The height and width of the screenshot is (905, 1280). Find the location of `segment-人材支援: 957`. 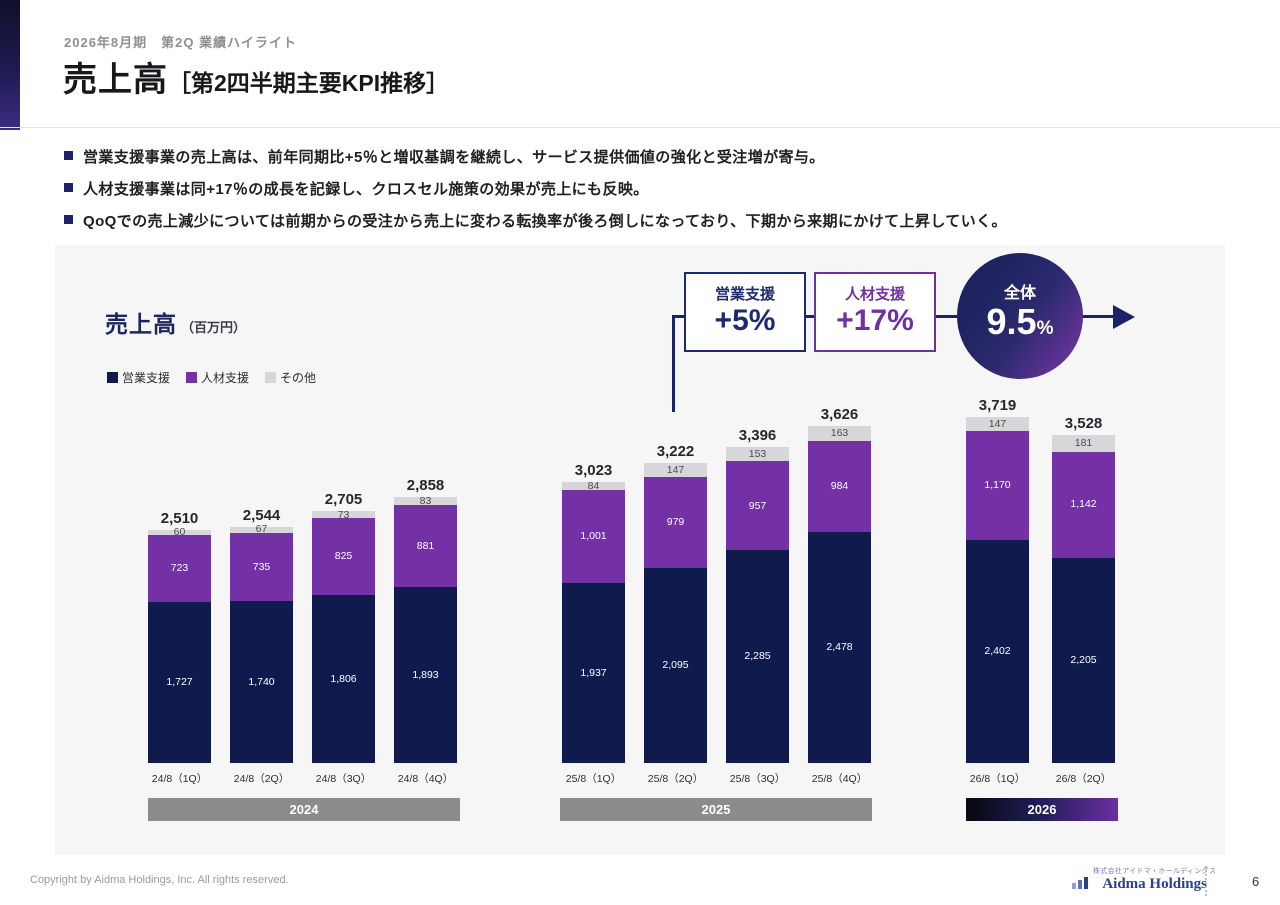

segment-人材支援: 957 is located at coordinates (757, 506).